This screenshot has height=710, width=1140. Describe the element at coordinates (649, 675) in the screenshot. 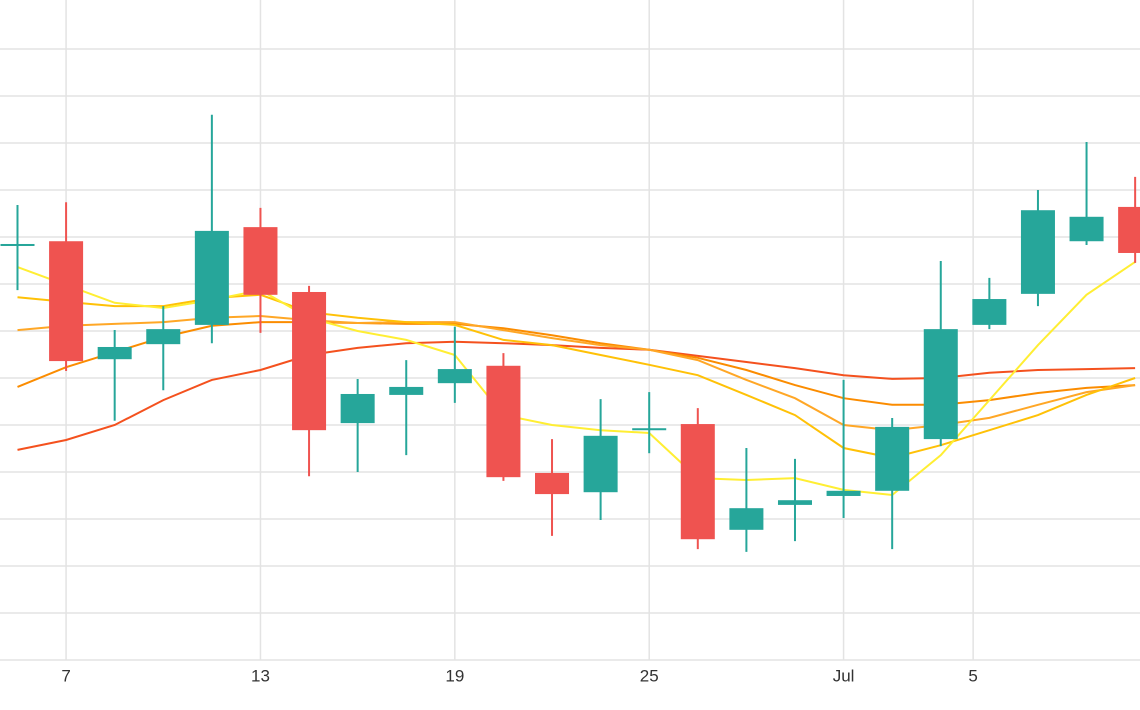

I see `x-tick-label: 25` at that location.